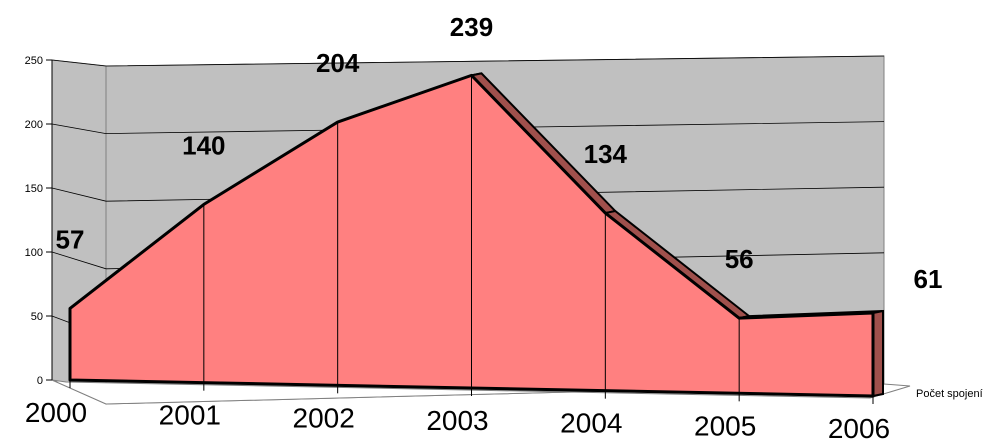 The image size is (994, 445). I want to click on data-label: 140, so click(203, 145).